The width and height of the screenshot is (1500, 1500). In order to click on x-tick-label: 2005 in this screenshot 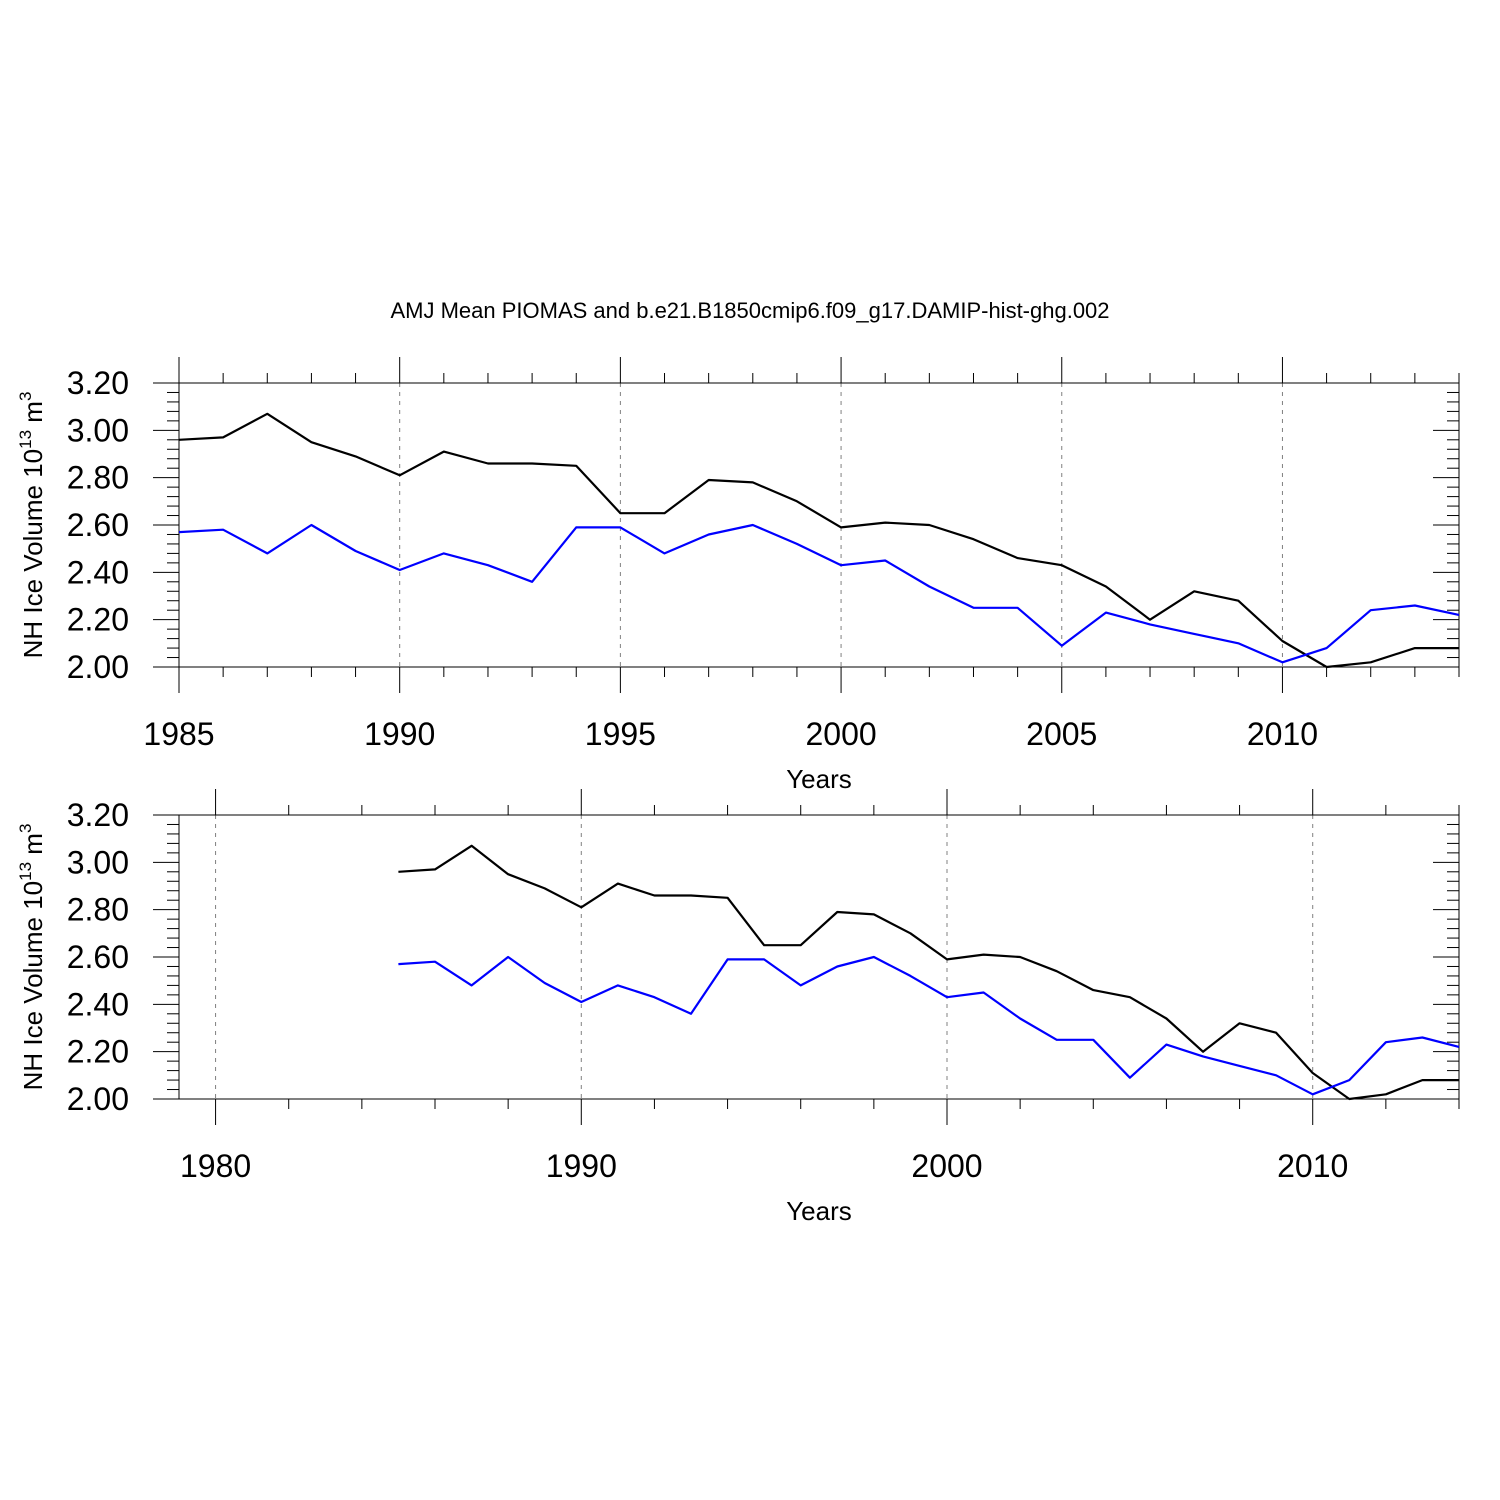, I will do `click(1061, 734)`.